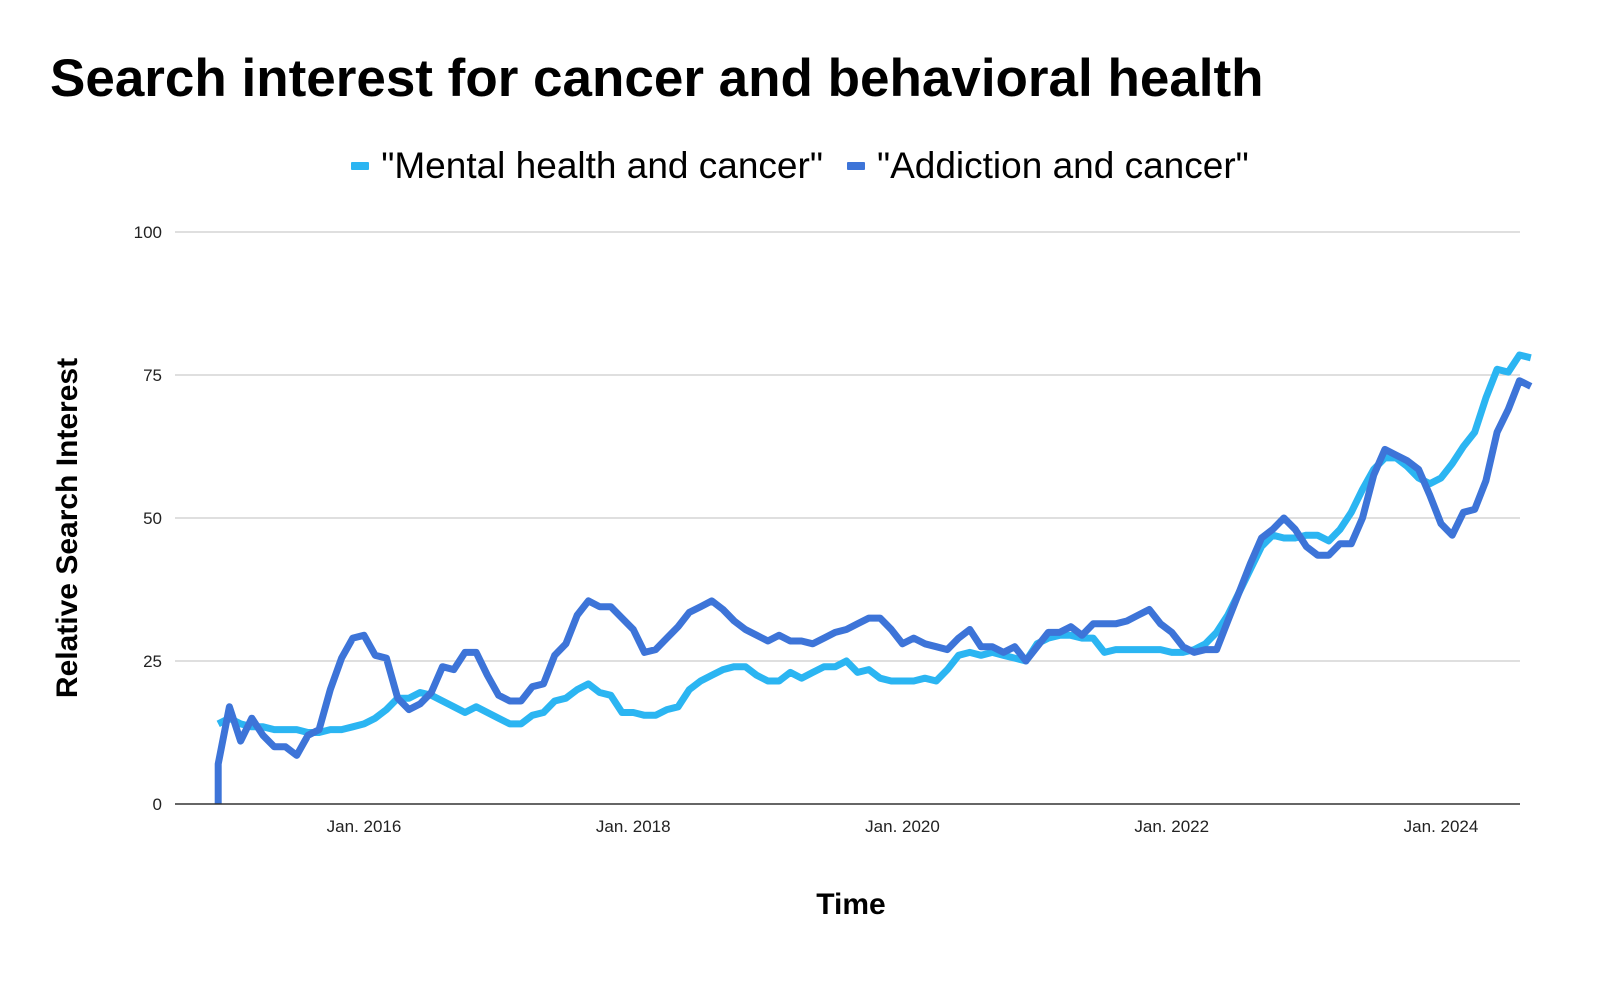 Image resolution: width=1600 pixels, height=985 pixels. I want to click on y-tick-label: 0, so click(157, 804).